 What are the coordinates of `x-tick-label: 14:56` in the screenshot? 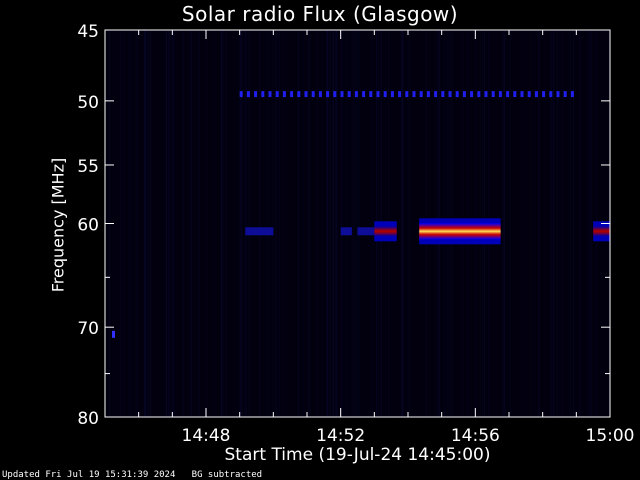 It's located at (475, 436).